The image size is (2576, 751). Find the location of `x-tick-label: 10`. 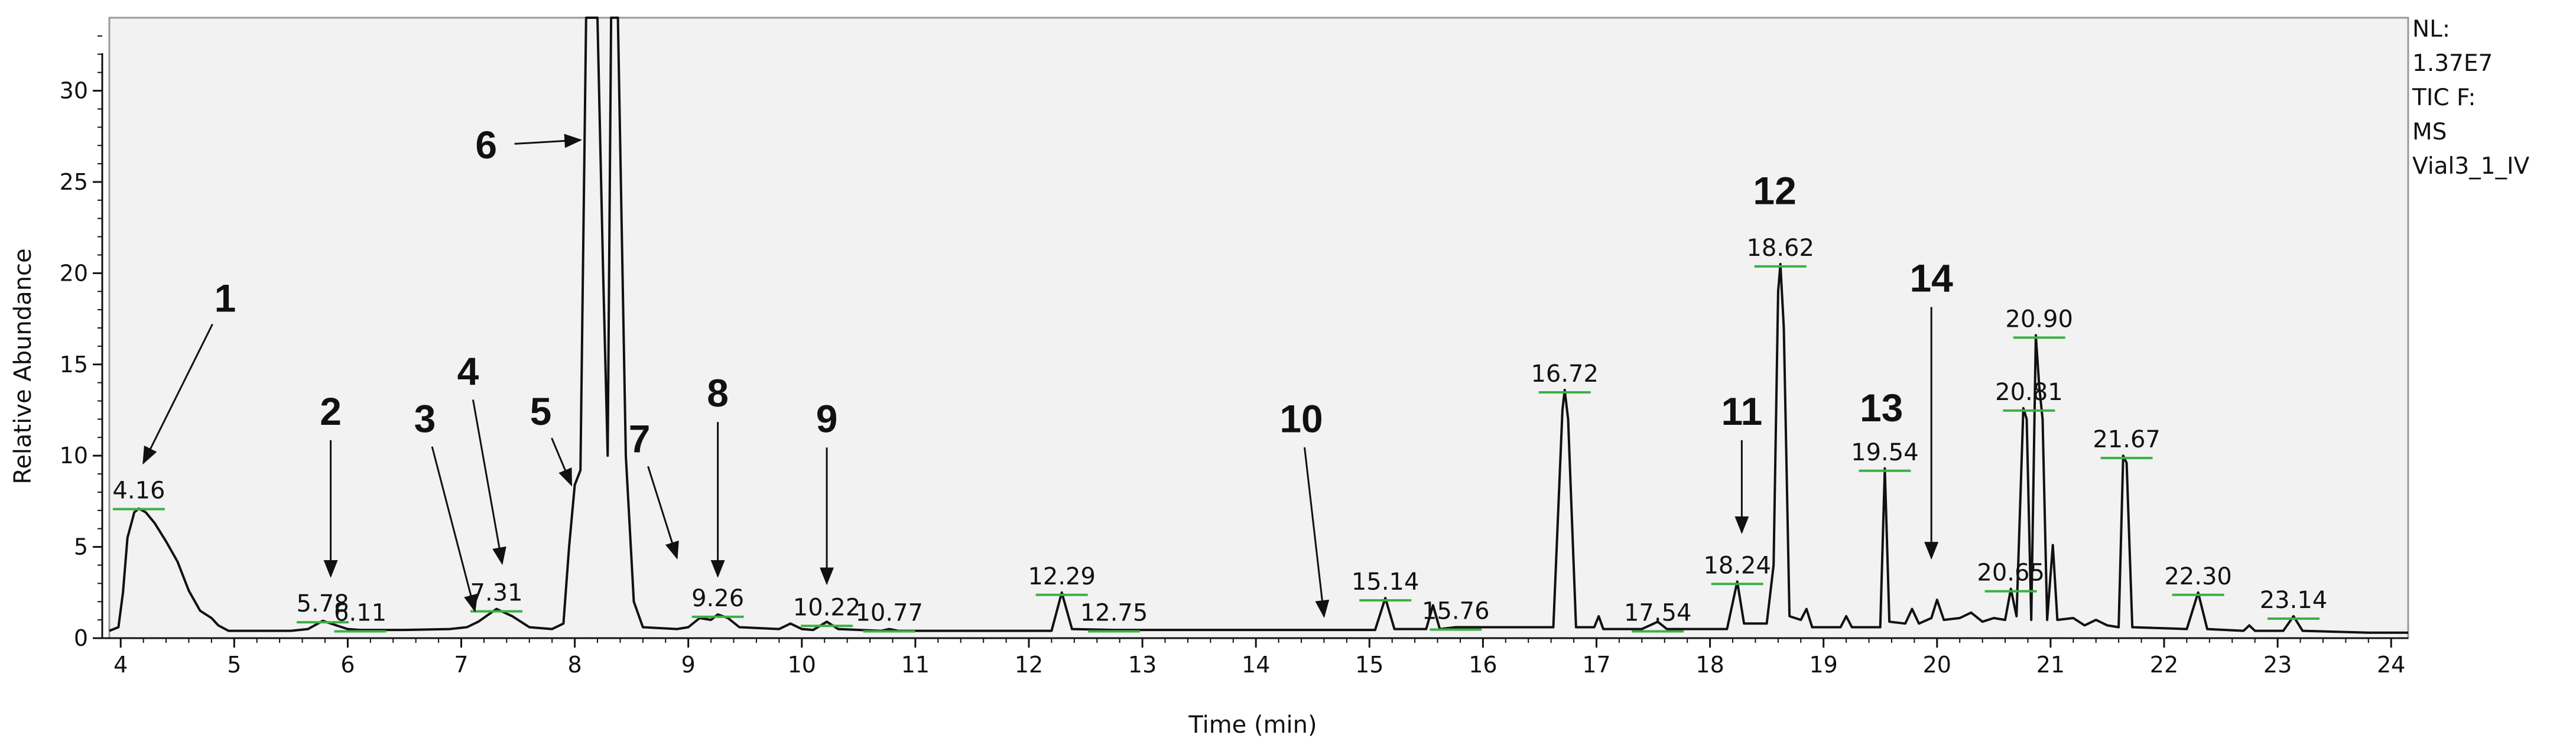

x-tick-label: 10 is located at coordinates (802, 665).